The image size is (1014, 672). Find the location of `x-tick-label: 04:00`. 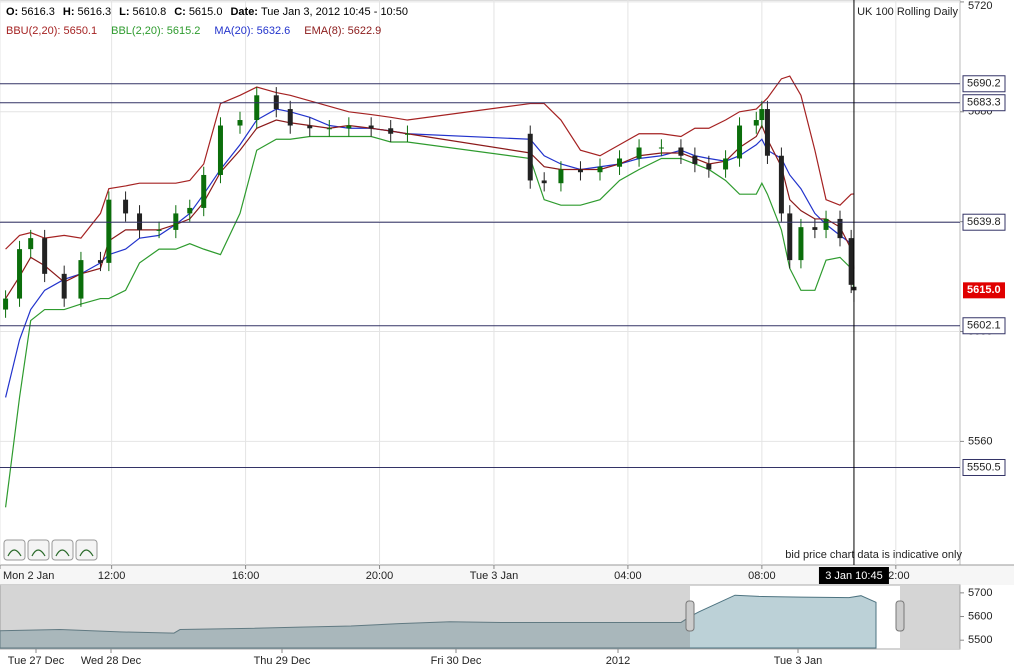

x-tick-label: 04:00 is located at coordinates (628, 576).